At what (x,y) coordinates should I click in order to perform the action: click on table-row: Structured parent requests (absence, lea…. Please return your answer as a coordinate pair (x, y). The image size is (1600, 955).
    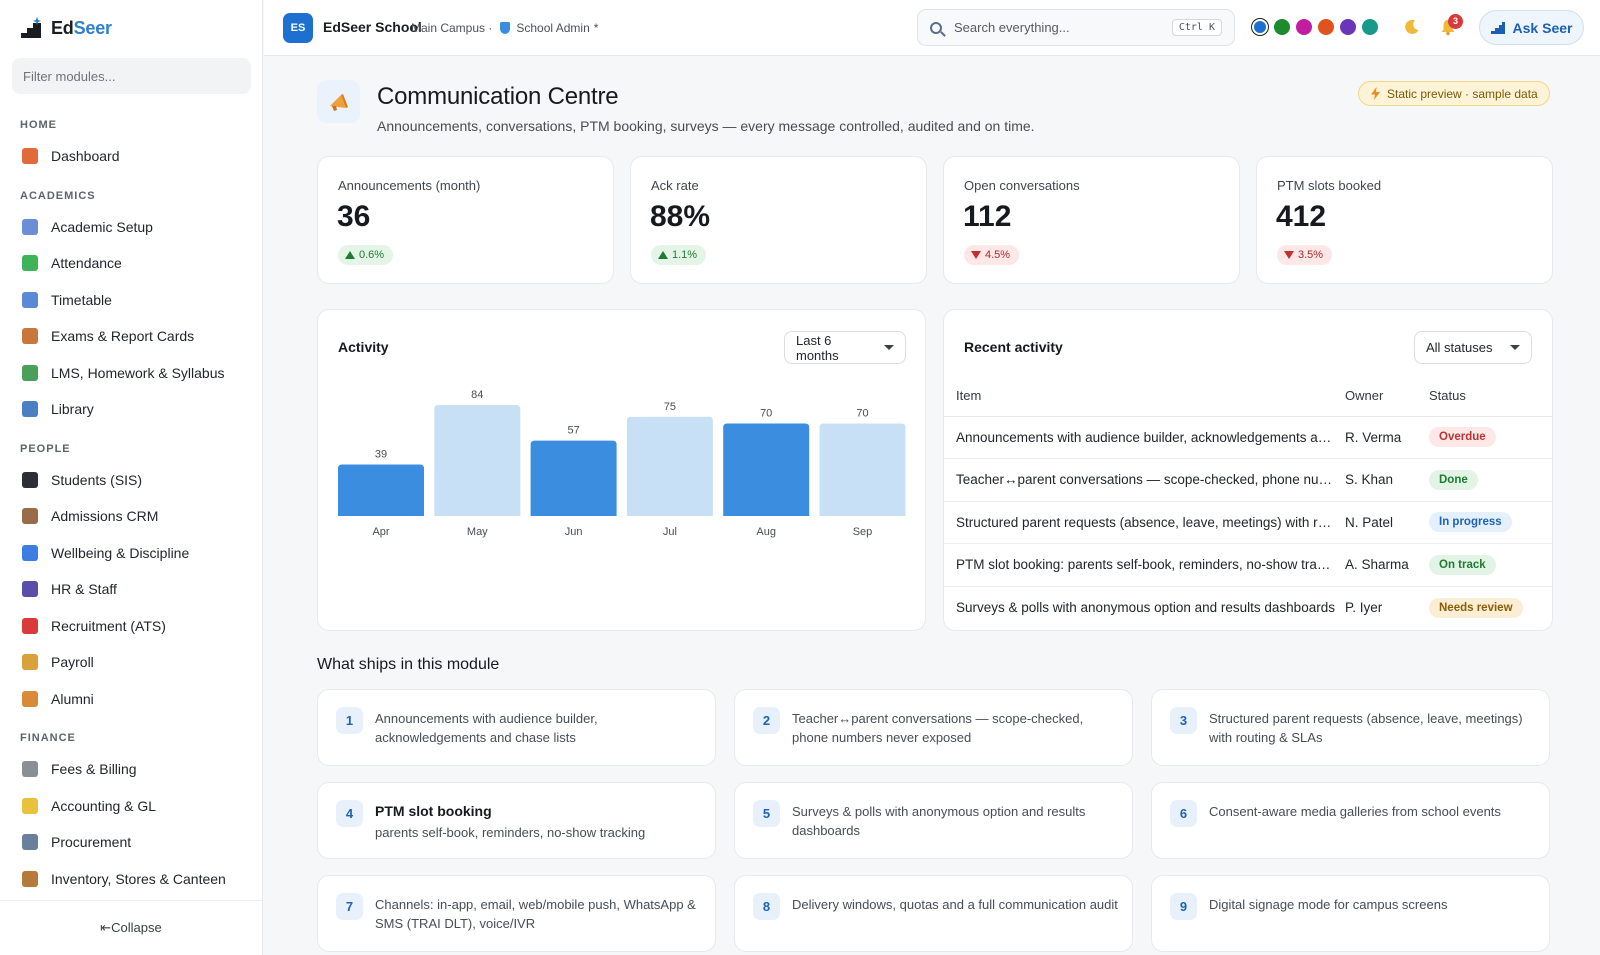
    Looking at the image, I should click on (1248, 522).